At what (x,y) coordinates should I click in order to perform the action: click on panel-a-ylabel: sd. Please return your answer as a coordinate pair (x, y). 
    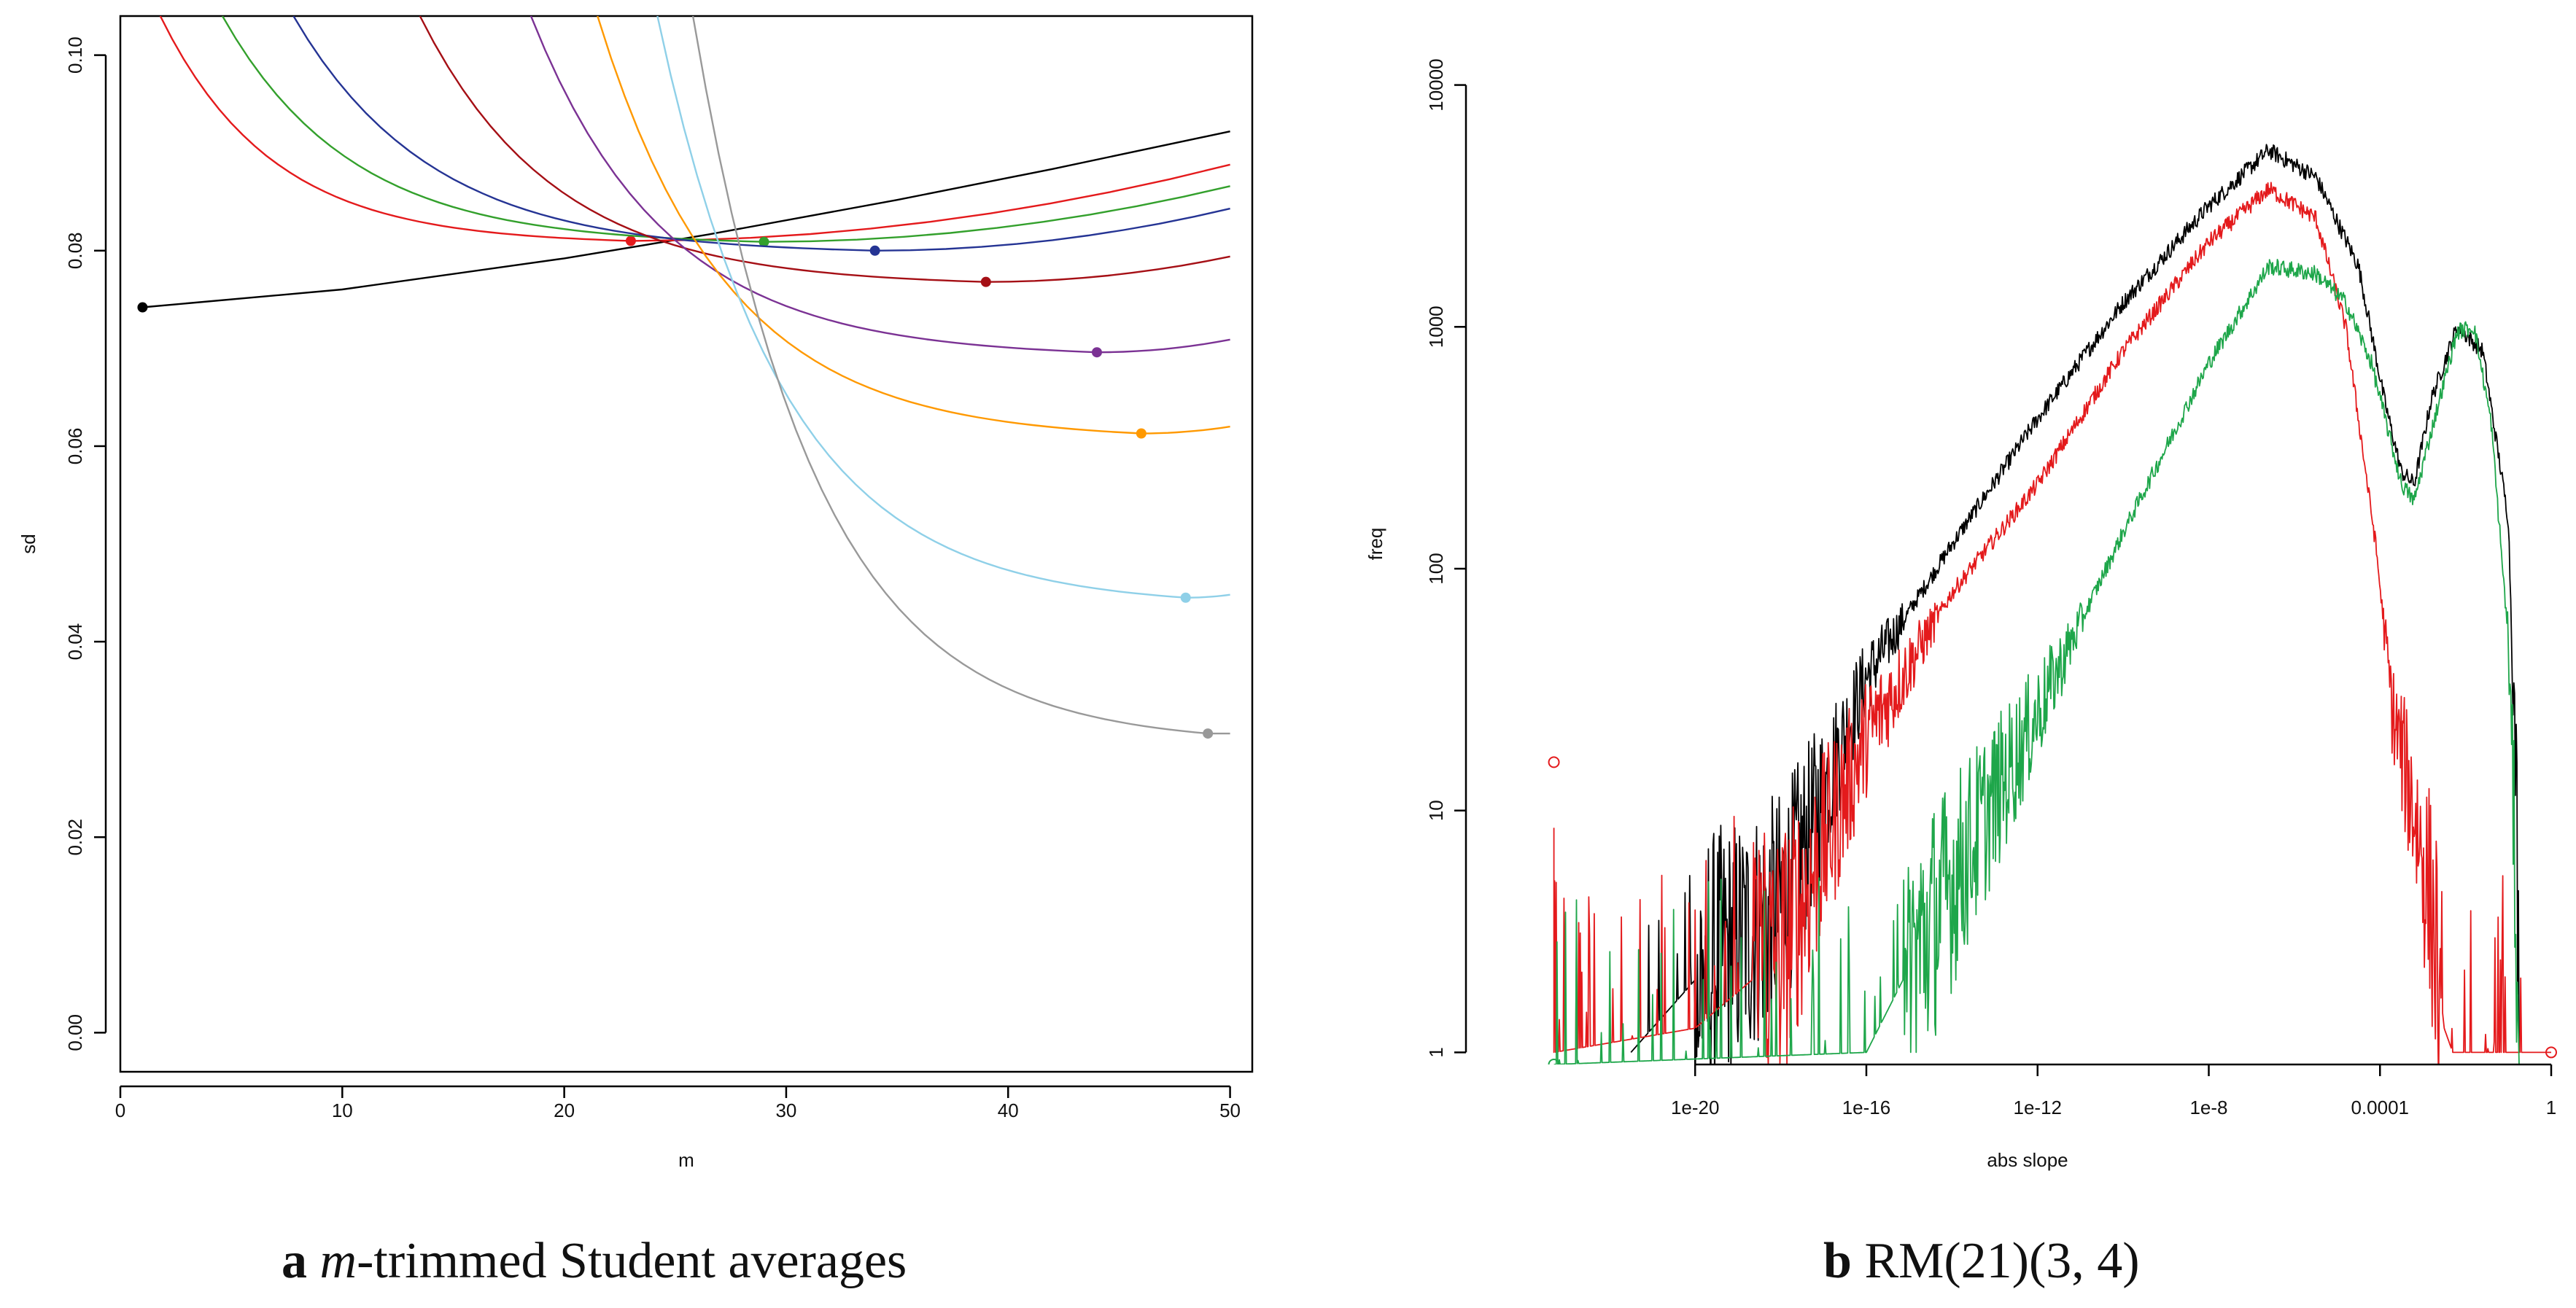
    Looking at the image, I should click on (29, 543).